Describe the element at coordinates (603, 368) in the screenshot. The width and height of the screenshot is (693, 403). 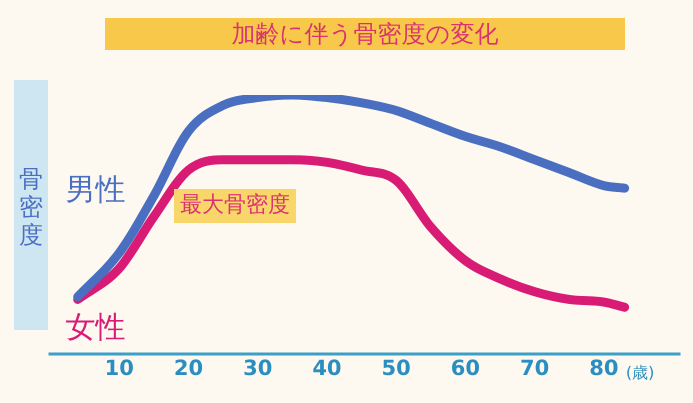
I see `x-tick-label: 80` at that location.